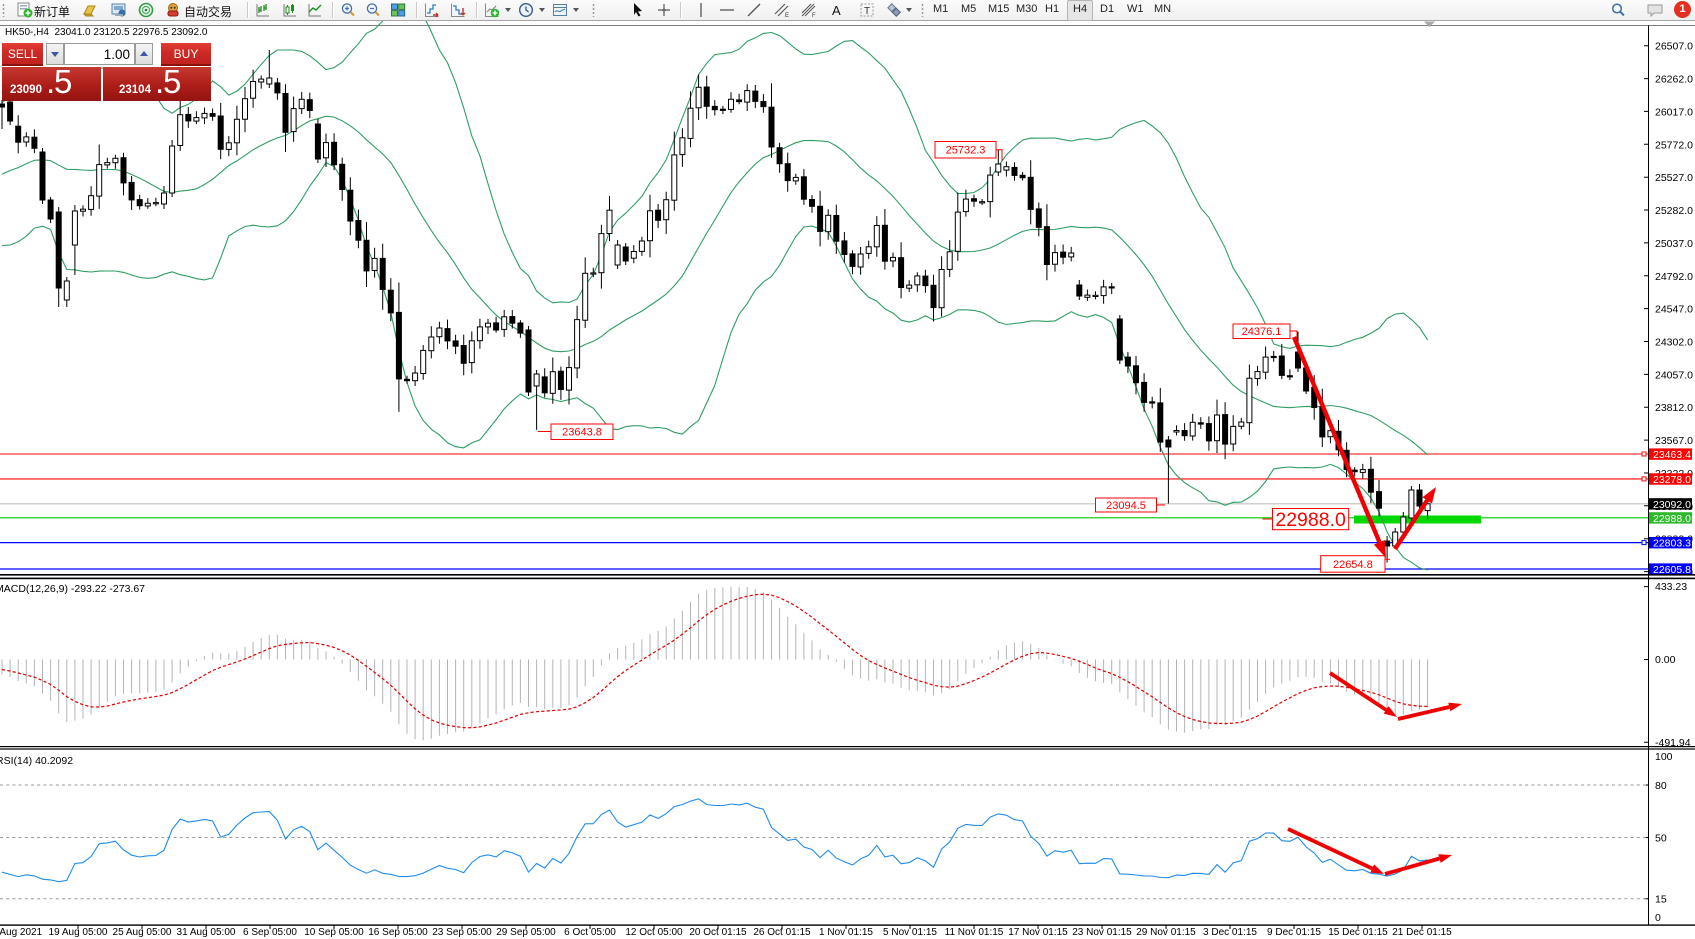 This screenshot has height=939, width=1695. Describe the element at coordinates (36, 761) in the screenshot. I see `svg-text: RSI(14) 40.2092` at that location.